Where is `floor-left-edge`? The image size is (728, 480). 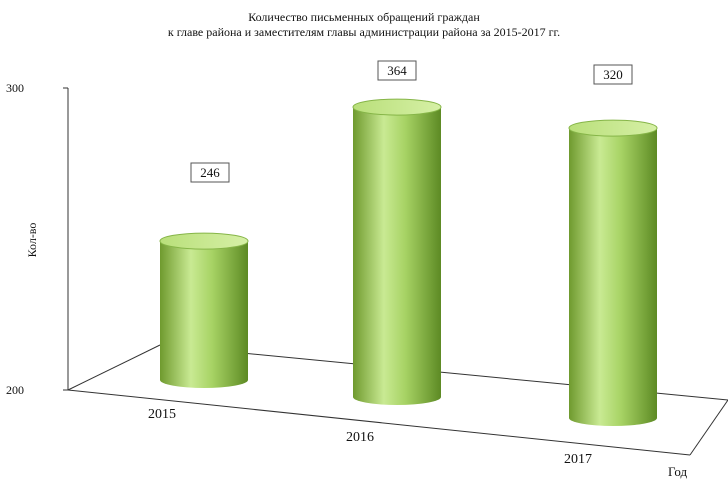 floor-left-edge is located at coordinates (114, 367).